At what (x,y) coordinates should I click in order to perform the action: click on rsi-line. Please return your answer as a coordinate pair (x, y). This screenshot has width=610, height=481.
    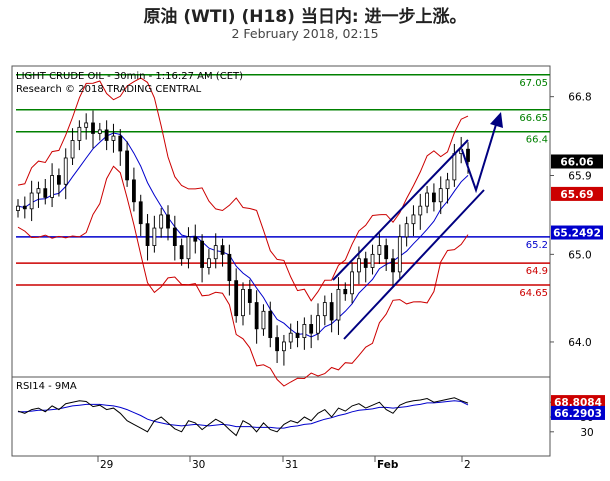
    Looking at the image, I should click on (243, 417).